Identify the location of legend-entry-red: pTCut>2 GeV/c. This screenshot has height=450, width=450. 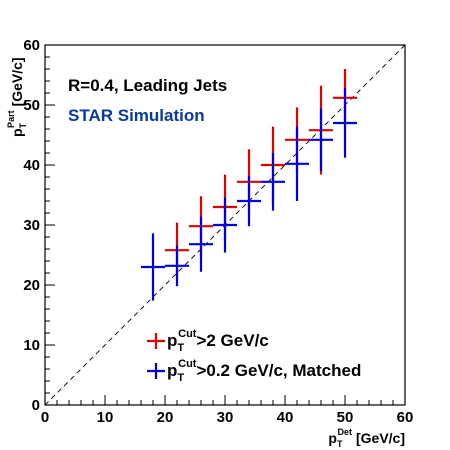
(208, 341).